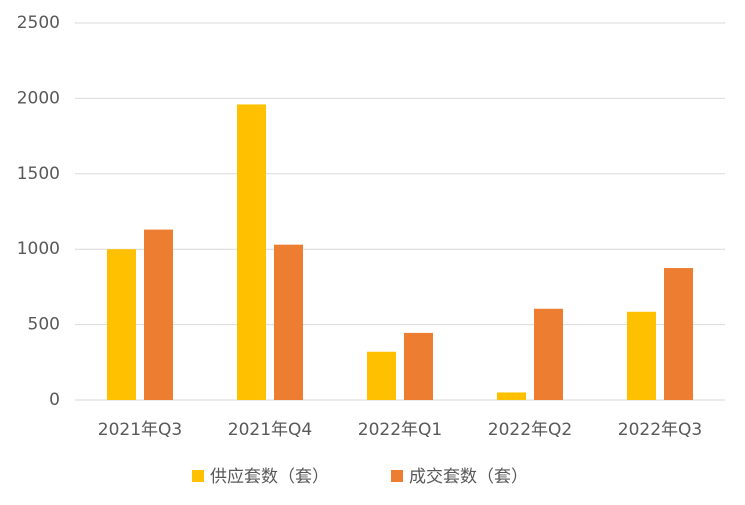  What do you see at coordinates (38, 174) in the screenshot?
I see `y-tick-label: 1500` at bounding box center [38, 174].